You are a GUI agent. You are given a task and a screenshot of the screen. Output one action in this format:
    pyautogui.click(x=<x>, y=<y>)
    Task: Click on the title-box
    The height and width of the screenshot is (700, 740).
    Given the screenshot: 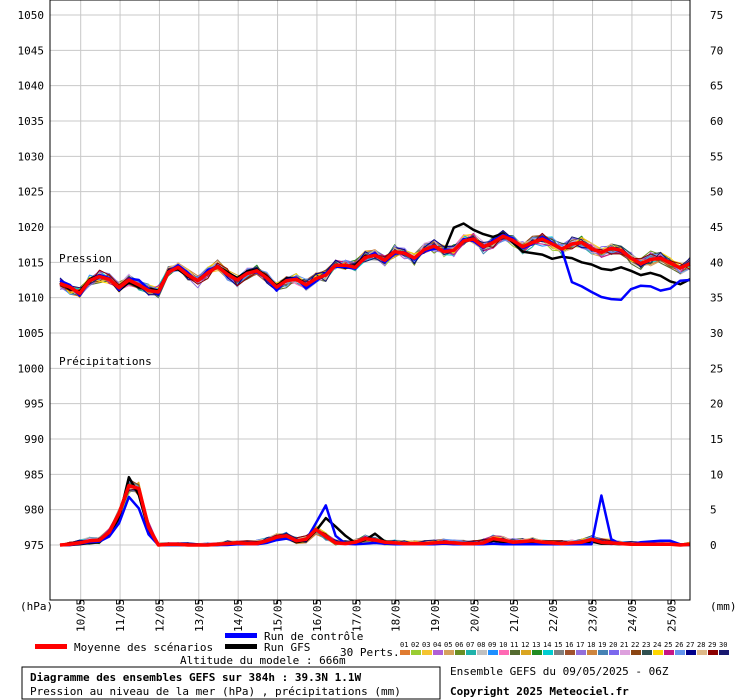 What is the action you would take?
    pyautogui.click(x=231, y=683)
    